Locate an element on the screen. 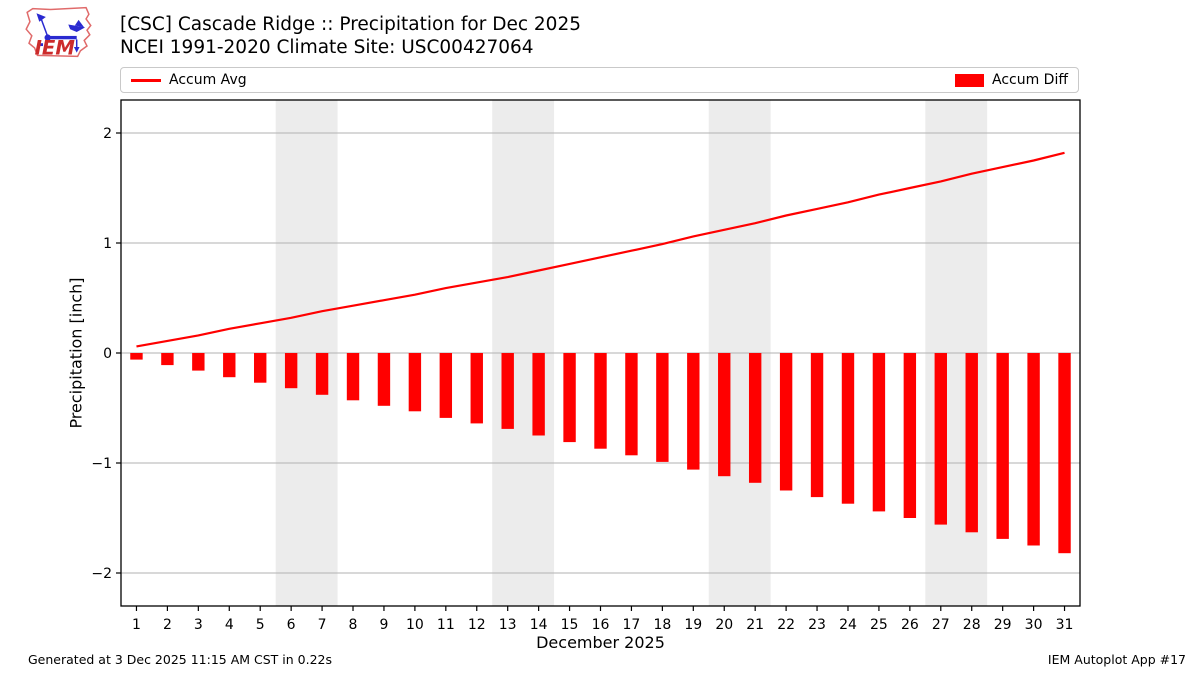 The height and width of the screenshot is (675, 1200). weather-vane-icon is located at coordinates (61, 33).